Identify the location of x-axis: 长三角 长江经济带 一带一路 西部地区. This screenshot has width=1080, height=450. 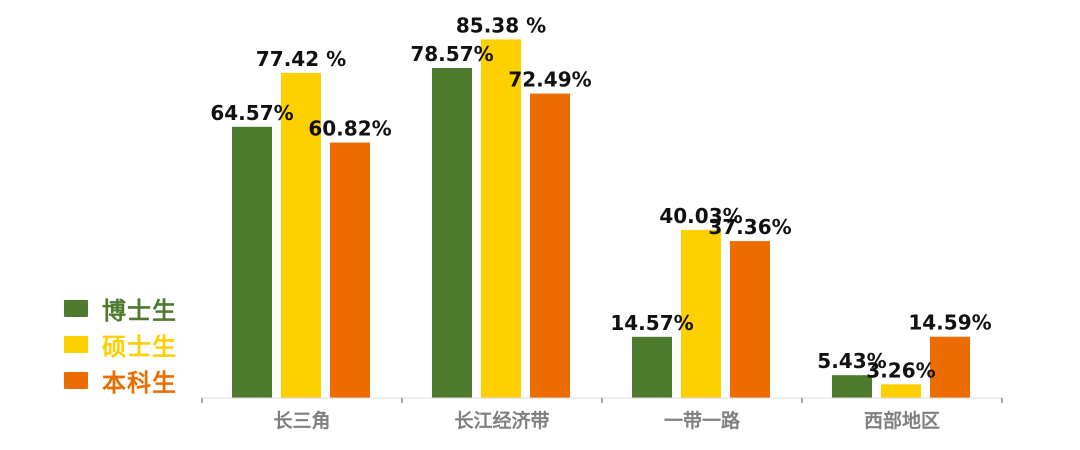
(602, 414).